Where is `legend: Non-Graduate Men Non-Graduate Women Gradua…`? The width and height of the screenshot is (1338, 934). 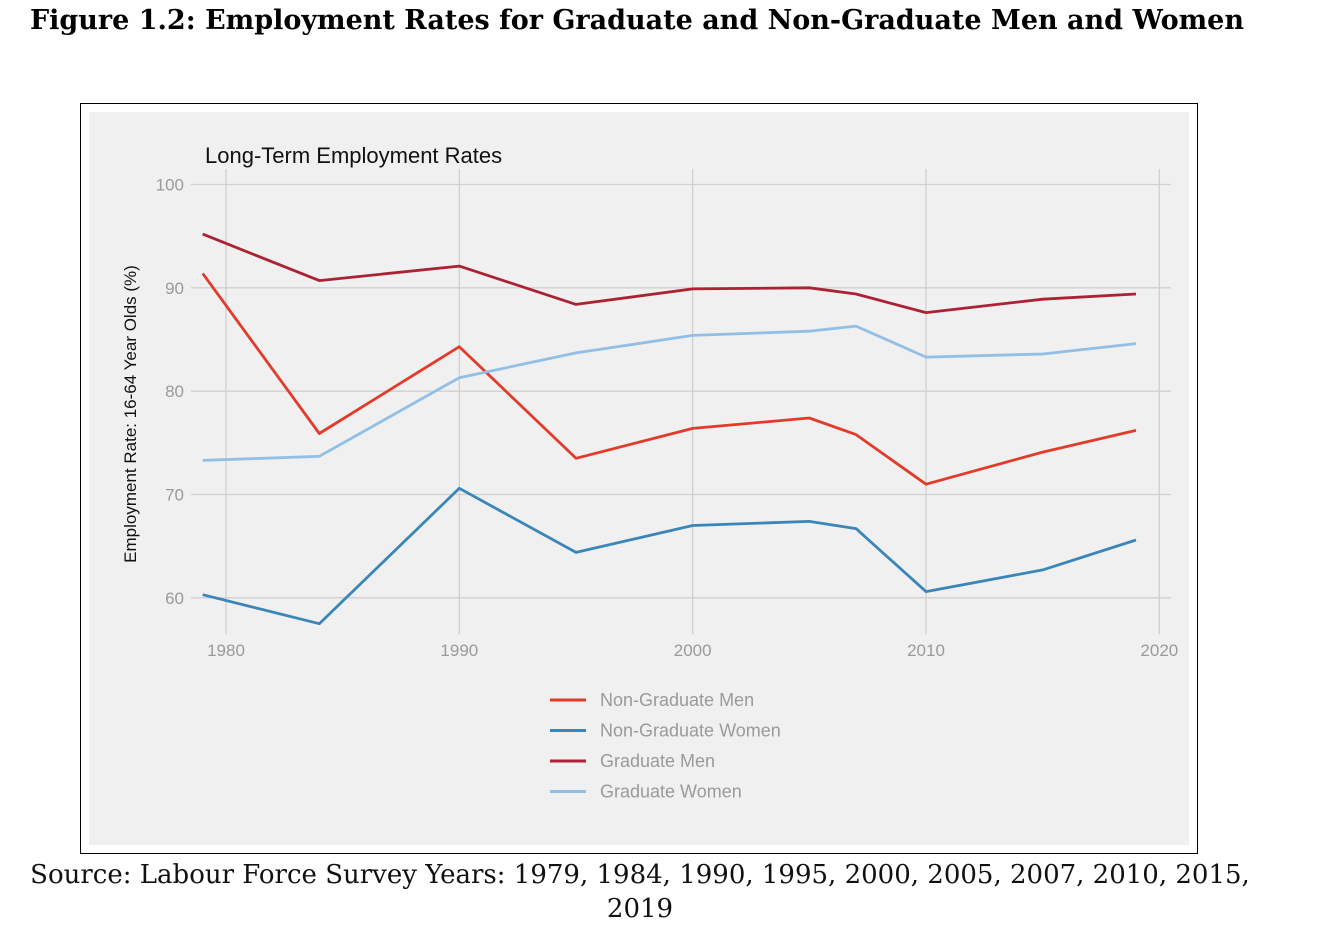
legend: Non-Graduate Men Non-Graduate Women Gradua… is located at coordinates (665, 746).